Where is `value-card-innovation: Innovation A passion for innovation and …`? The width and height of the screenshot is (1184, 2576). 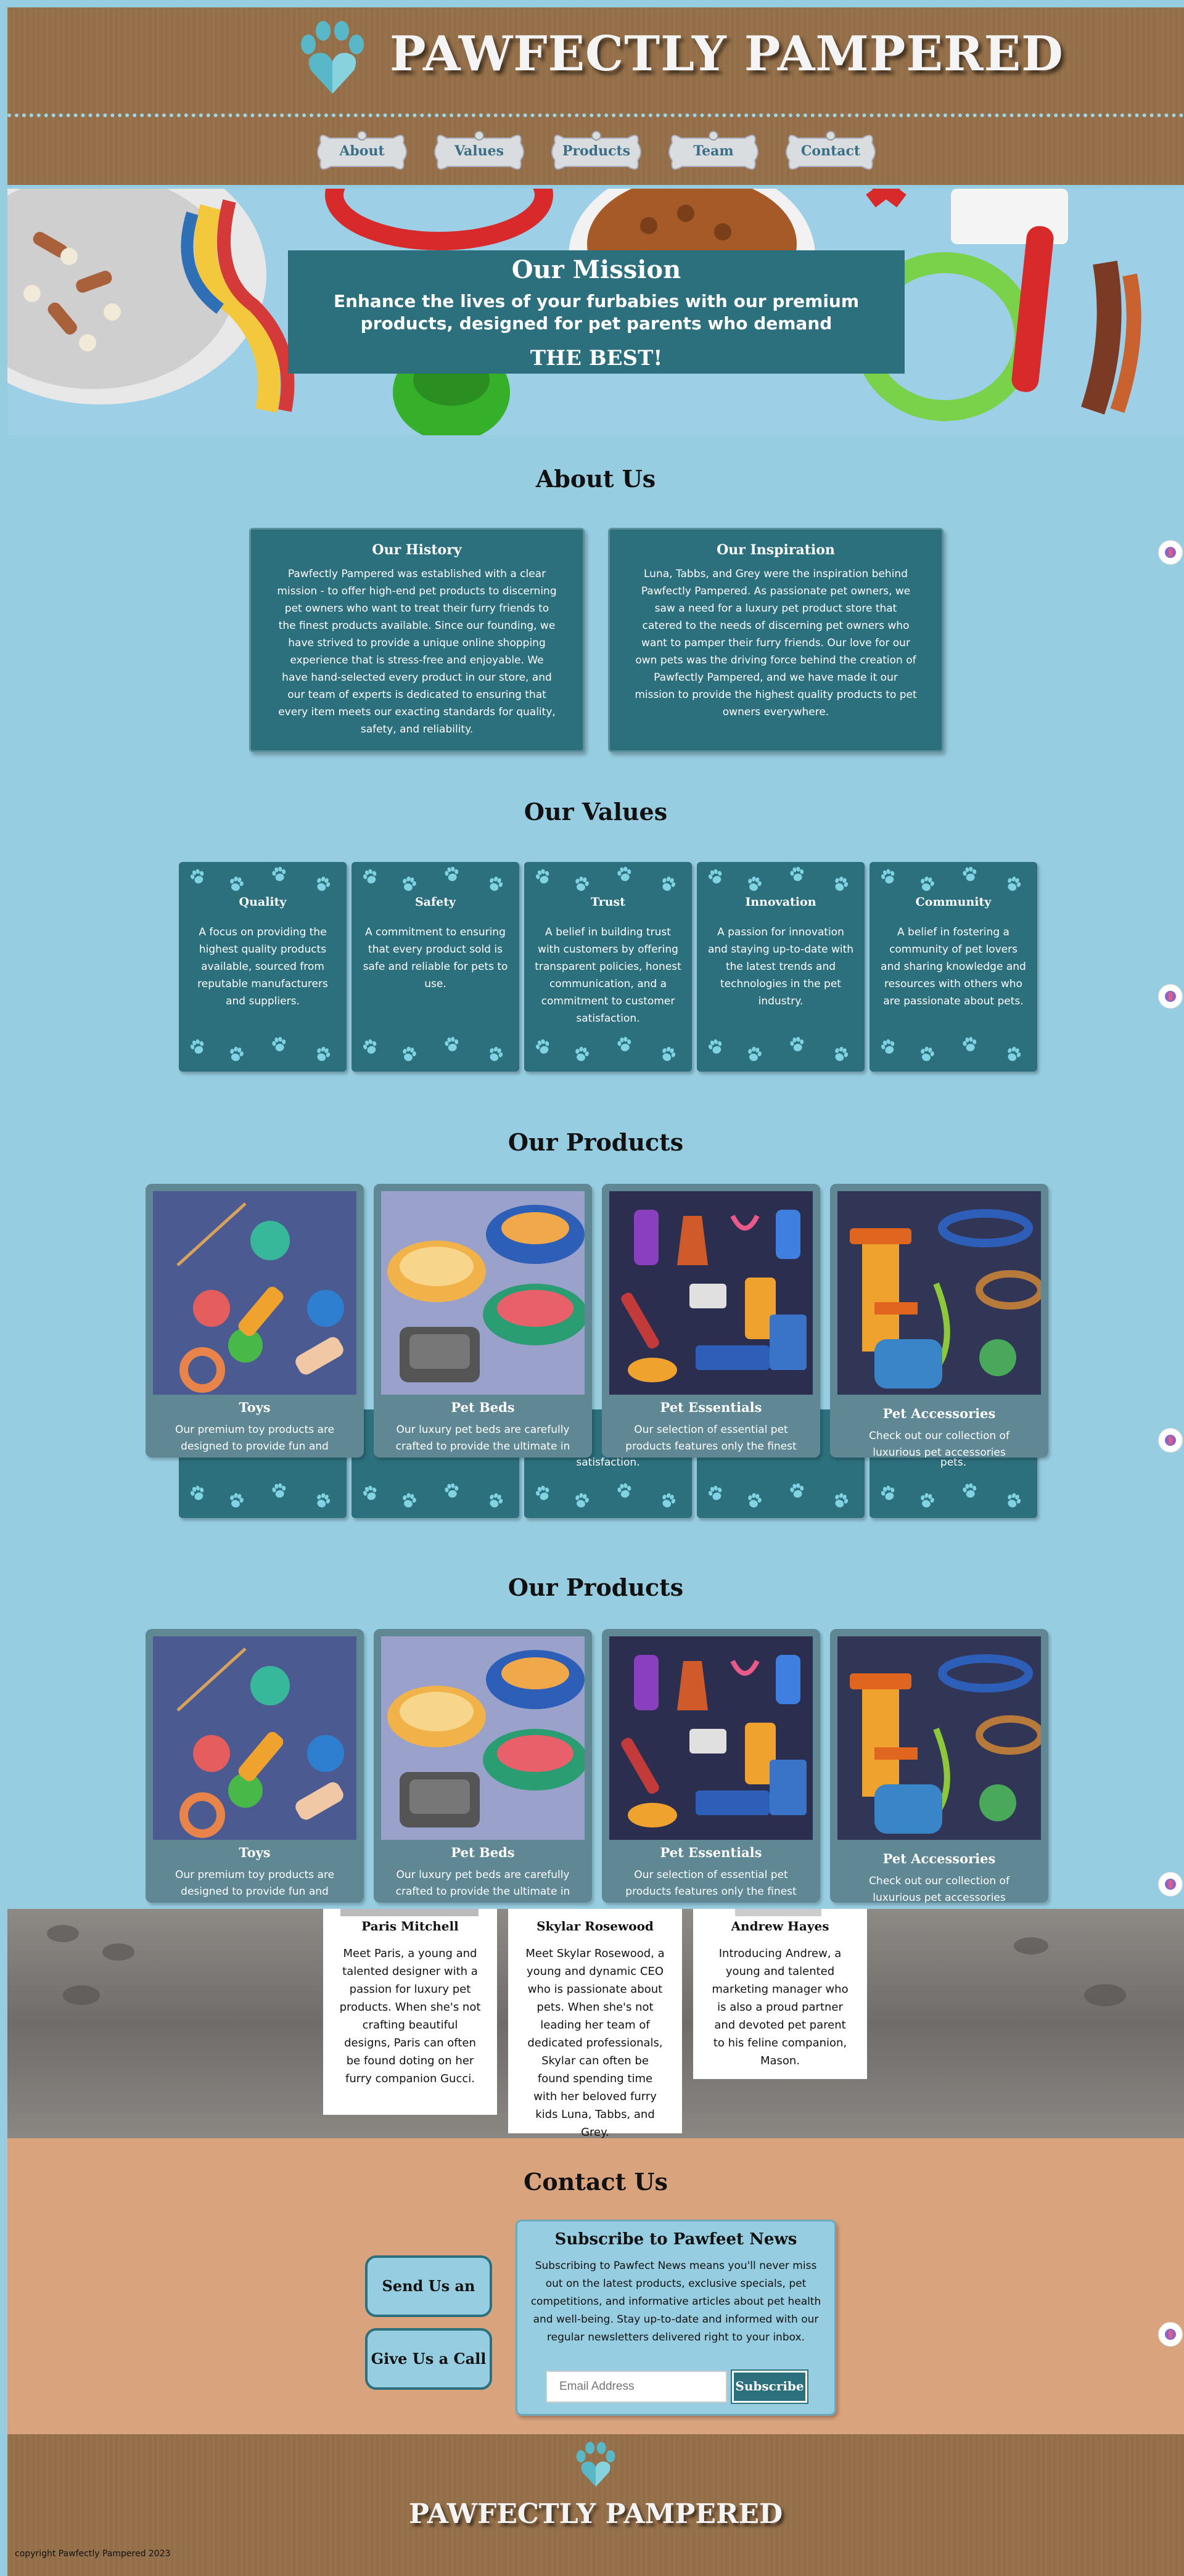
value-card-innovation: Innovation A passion for innovation and … is located at coordinates (781, 967).